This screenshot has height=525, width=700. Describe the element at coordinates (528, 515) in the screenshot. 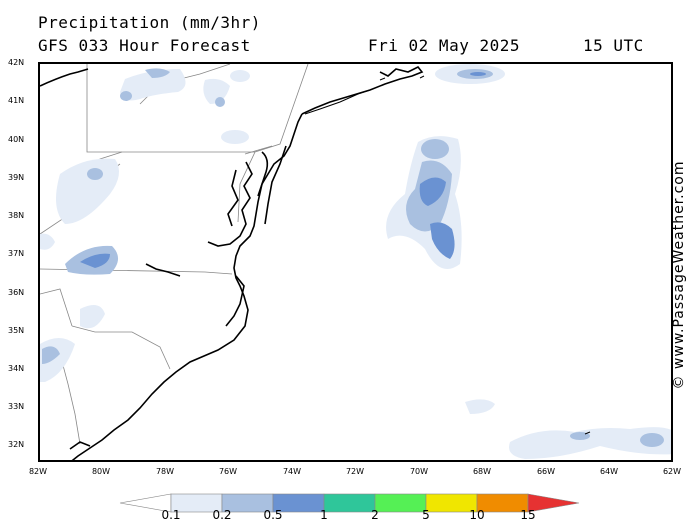

I see `legend-label: 15` at that location.